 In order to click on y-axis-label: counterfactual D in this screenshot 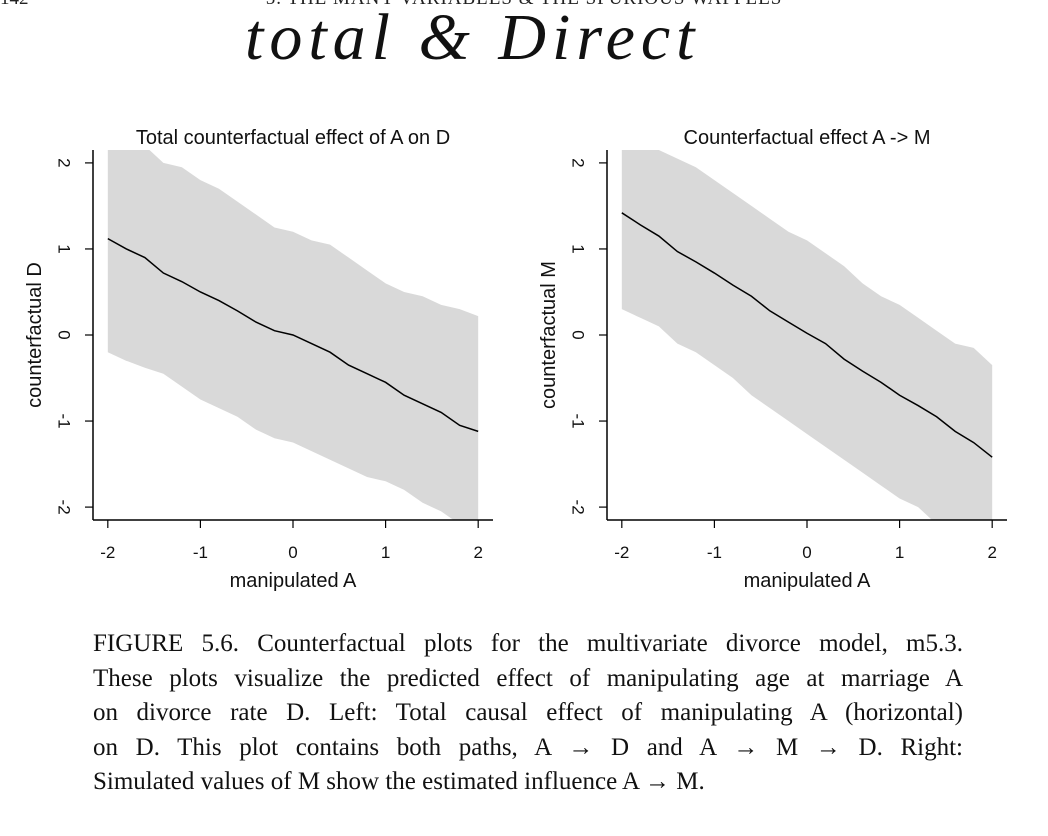, I will do `click(35, 335)`.